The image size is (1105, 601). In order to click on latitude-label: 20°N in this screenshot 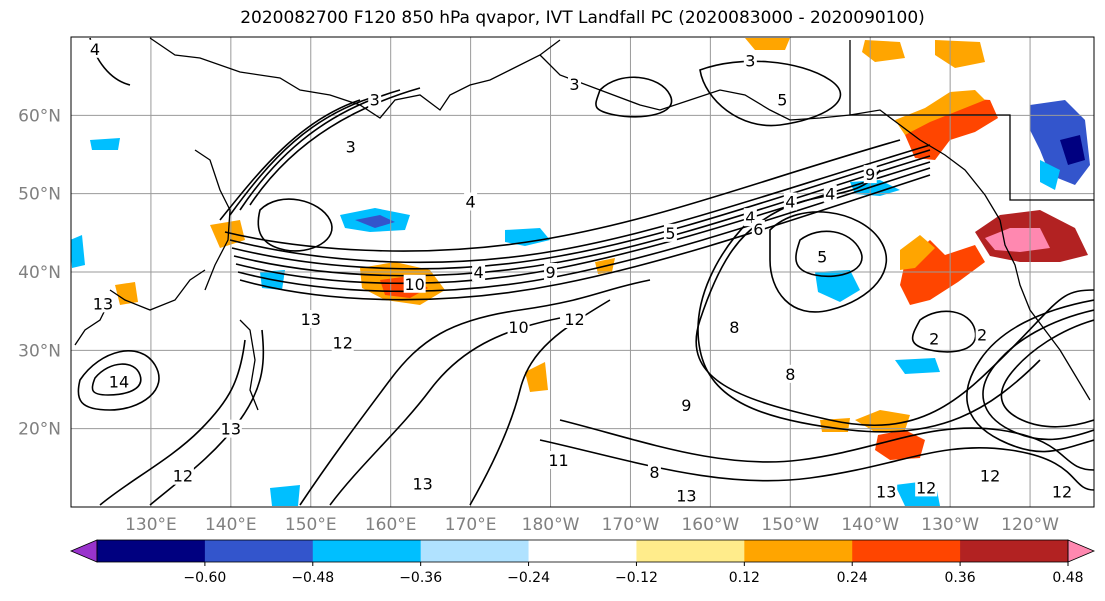, I will do `click(39, 430)`.